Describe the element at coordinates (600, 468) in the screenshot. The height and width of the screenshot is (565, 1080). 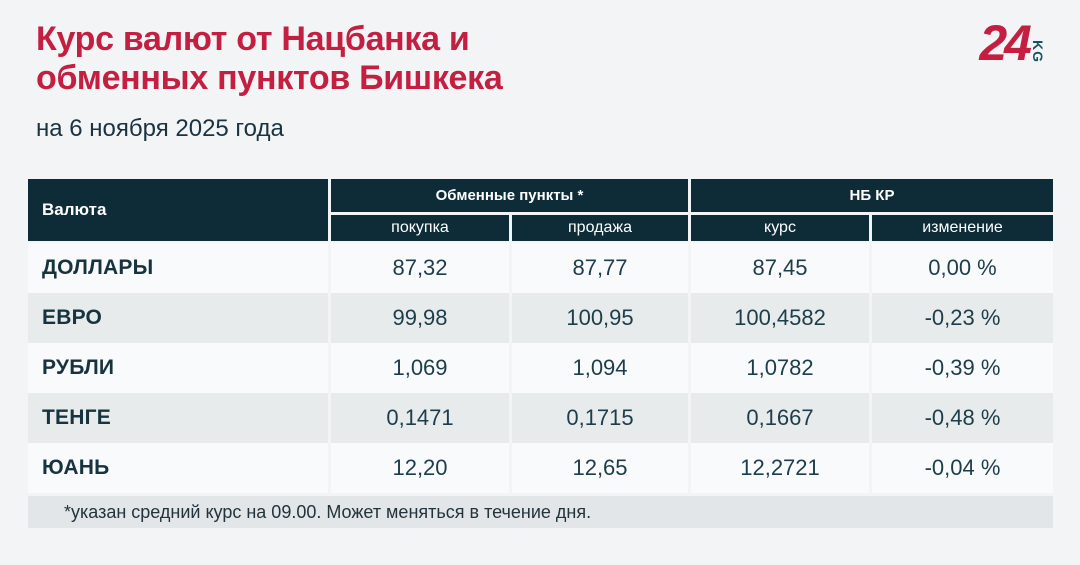
I see `row-cny-sell: 12,65` at that location.